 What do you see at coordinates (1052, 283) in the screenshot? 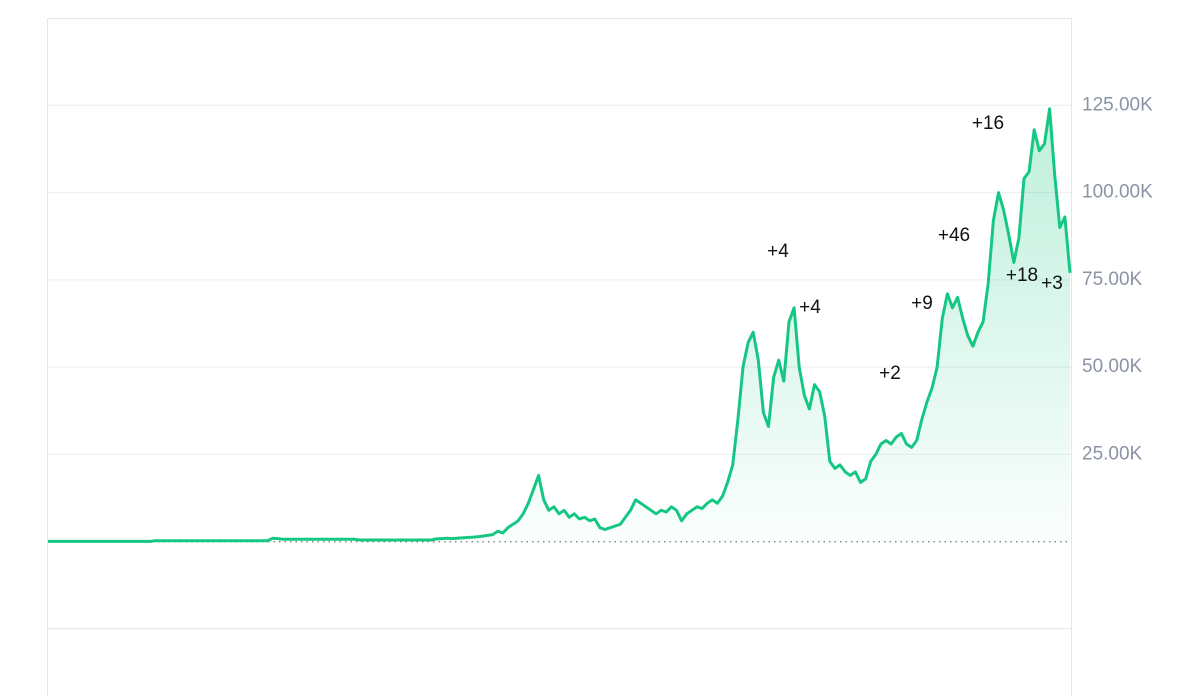
I see `event-marker: +3` at bounding box center [1052, 283].